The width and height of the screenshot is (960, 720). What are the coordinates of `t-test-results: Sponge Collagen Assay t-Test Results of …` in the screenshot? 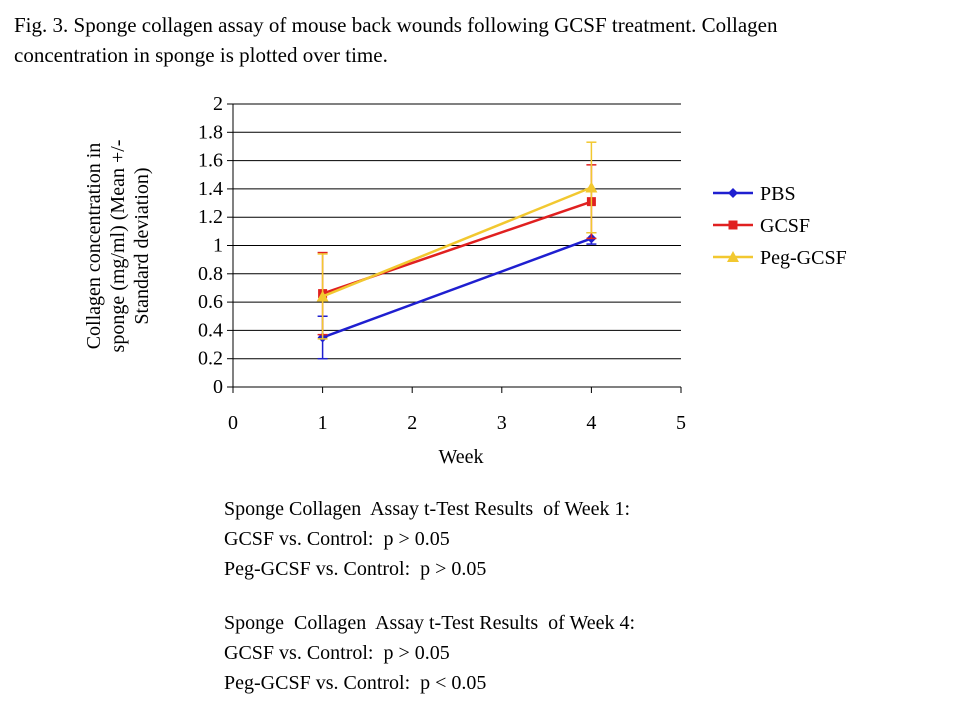 It's located at (429, 596).